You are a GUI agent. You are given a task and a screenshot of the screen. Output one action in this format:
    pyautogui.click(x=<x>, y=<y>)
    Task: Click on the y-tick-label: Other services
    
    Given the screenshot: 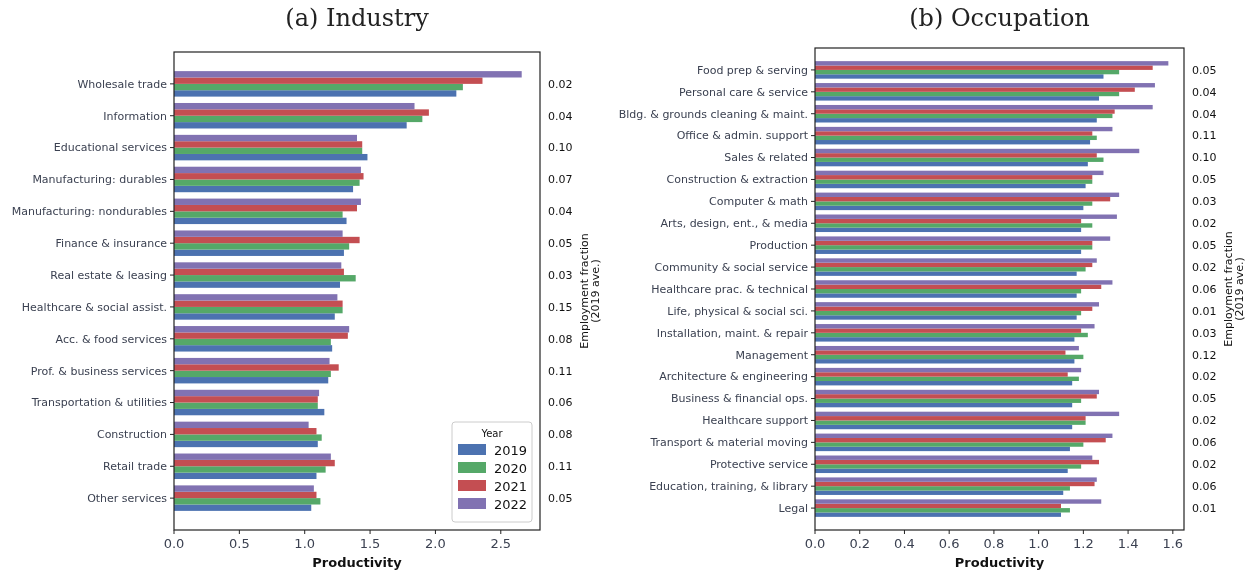 What is the action you would take?
    pyautogui.click(x=127, y=498)
    